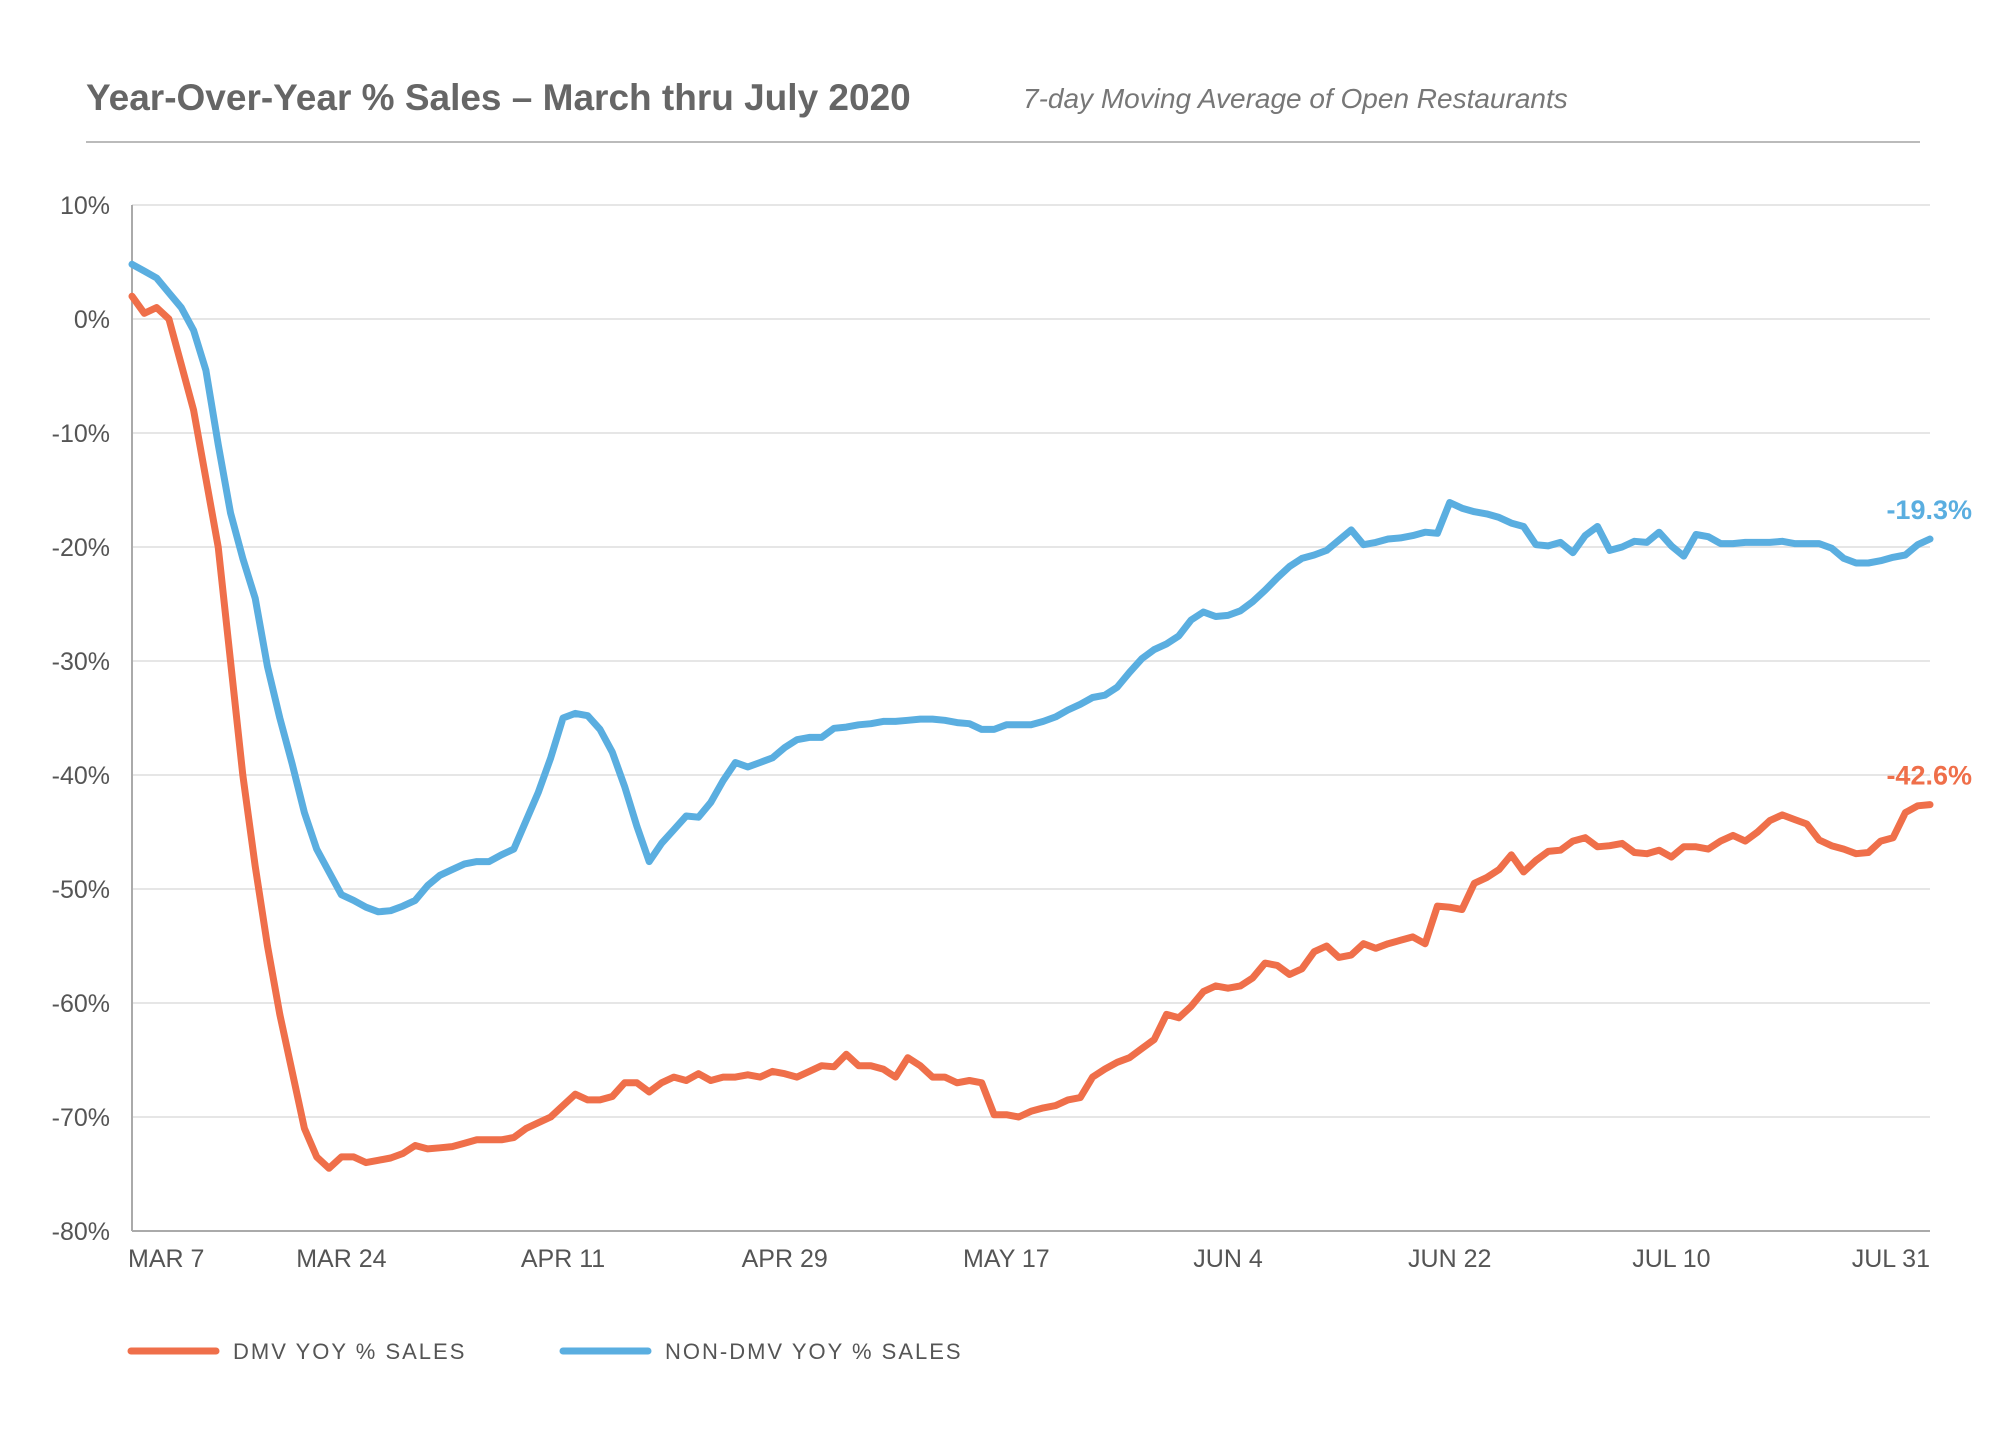  I want to click on y-tick-label: -30%, so click(81, 662).